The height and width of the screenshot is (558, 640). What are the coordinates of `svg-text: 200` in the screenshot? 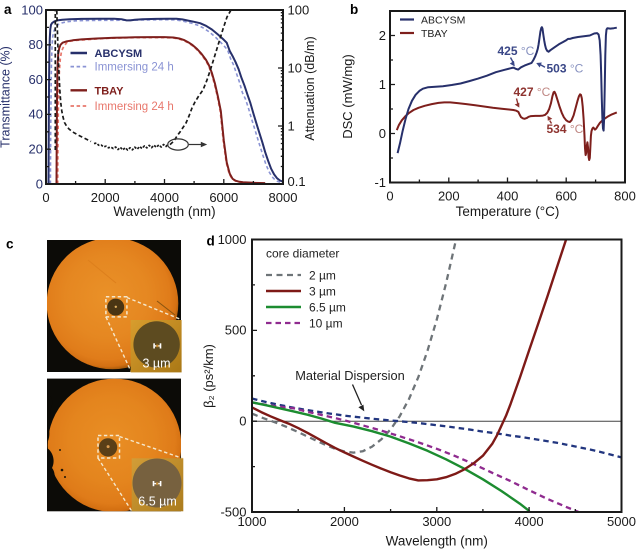 It's located at (449, 196).